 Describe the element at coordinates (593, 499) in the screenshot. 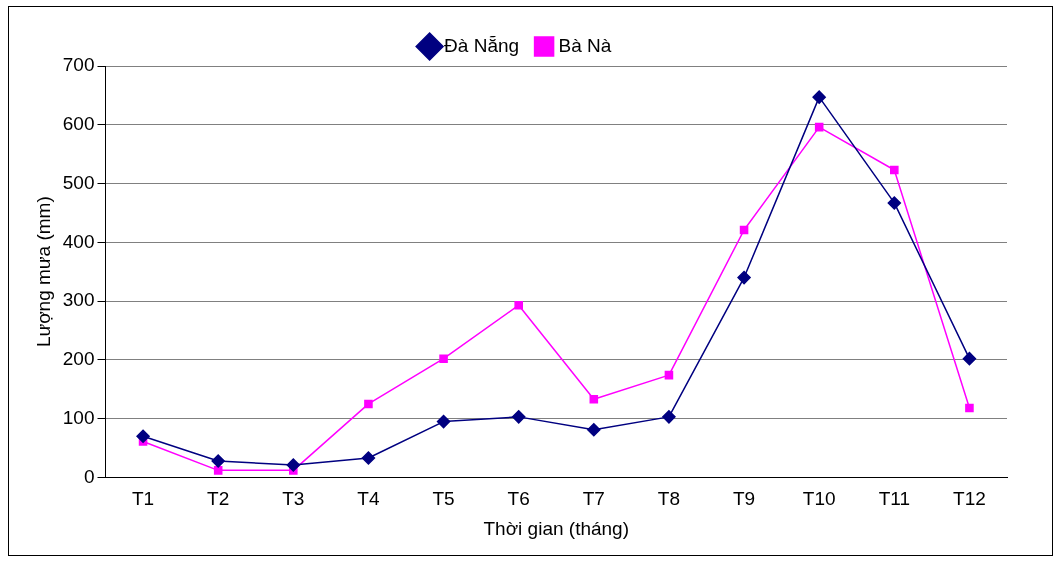

I see `x-tick-label: T7` at that location.